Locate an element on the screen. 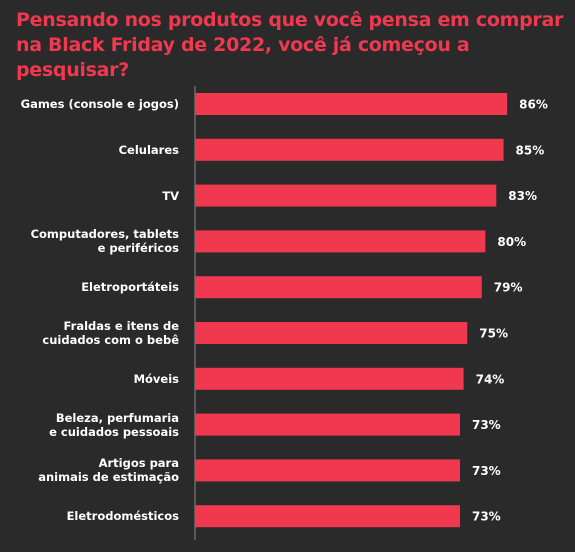  value-label: 86% is located at coordinates (533, 105).